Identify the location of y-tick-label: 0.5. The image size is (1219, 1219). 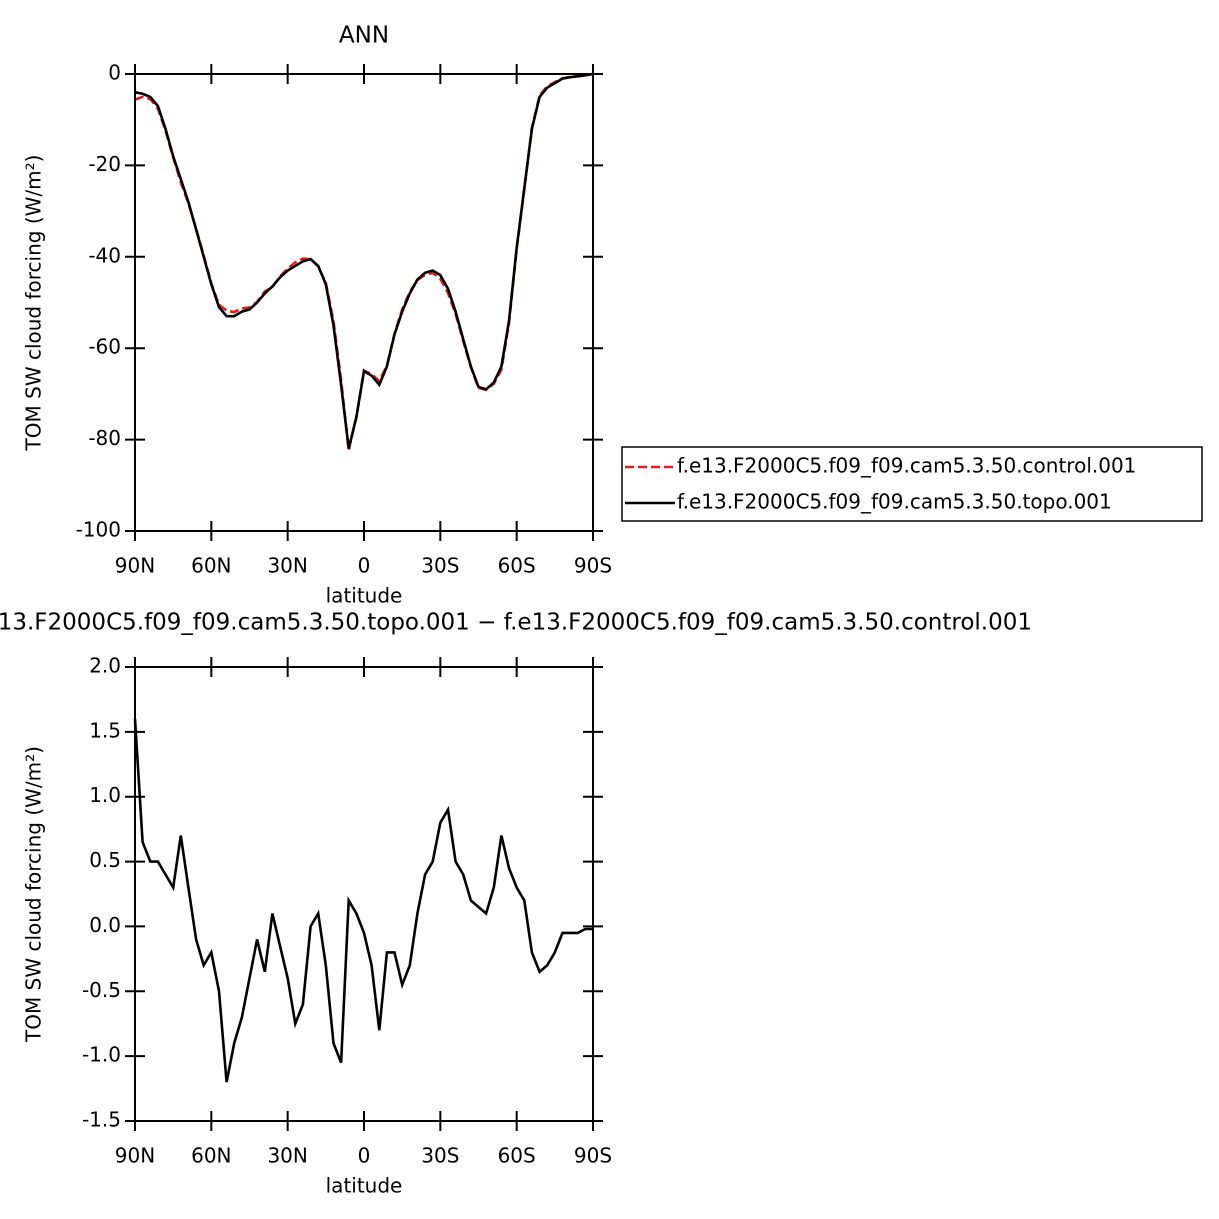
(105, 860).